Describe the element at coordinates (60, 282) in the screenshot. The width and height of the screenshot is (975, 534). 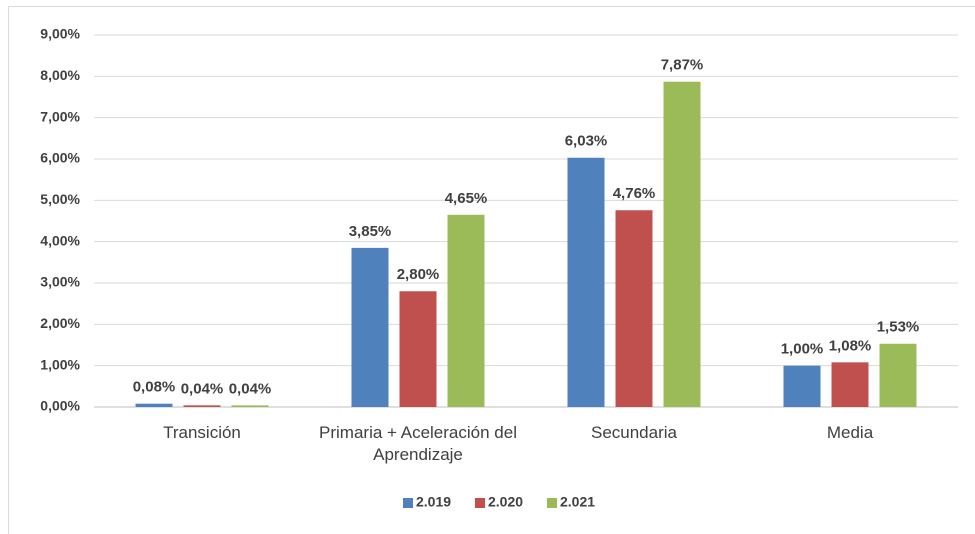
I see `y-tick-label: 3,00%` at that location.